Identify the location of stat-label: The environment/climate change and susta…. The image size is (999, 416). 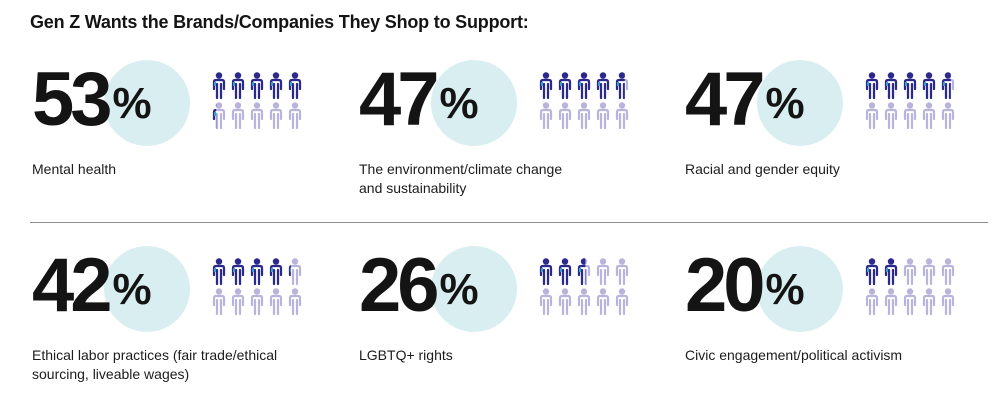
(461, 178).